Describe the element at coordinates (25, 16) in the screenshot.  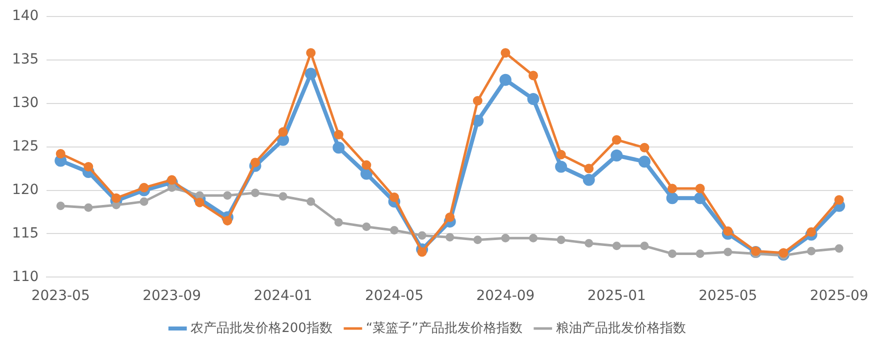
I see `y-tick-label: 140` at that location.